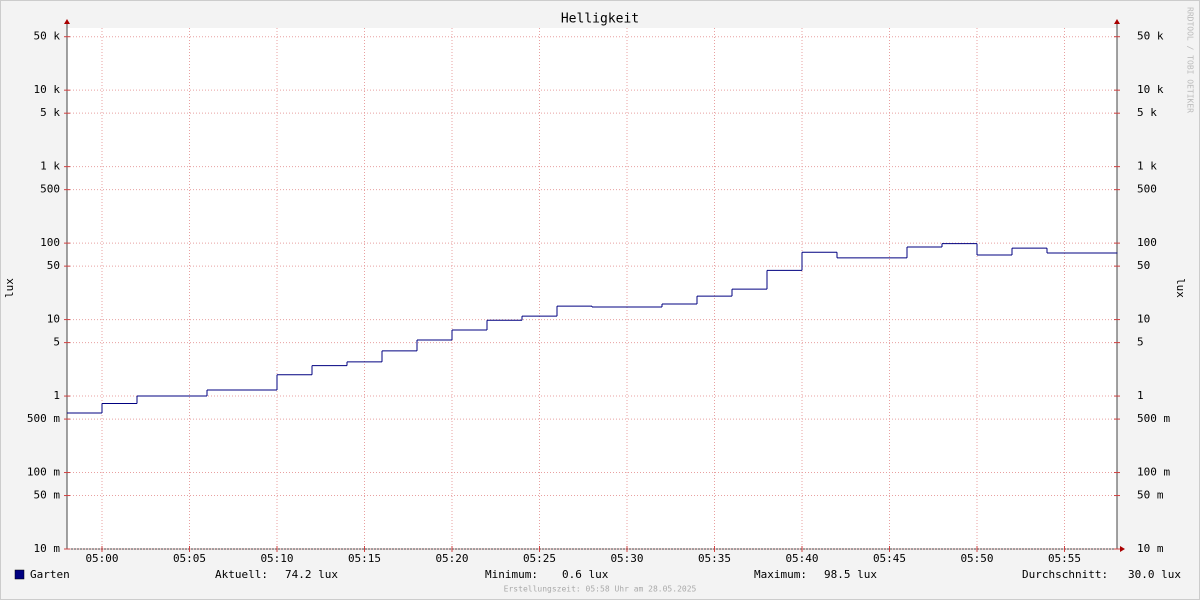 The image size is (1200, 600). I want to click on y-tick-label: 100 m, so click(43, 472).